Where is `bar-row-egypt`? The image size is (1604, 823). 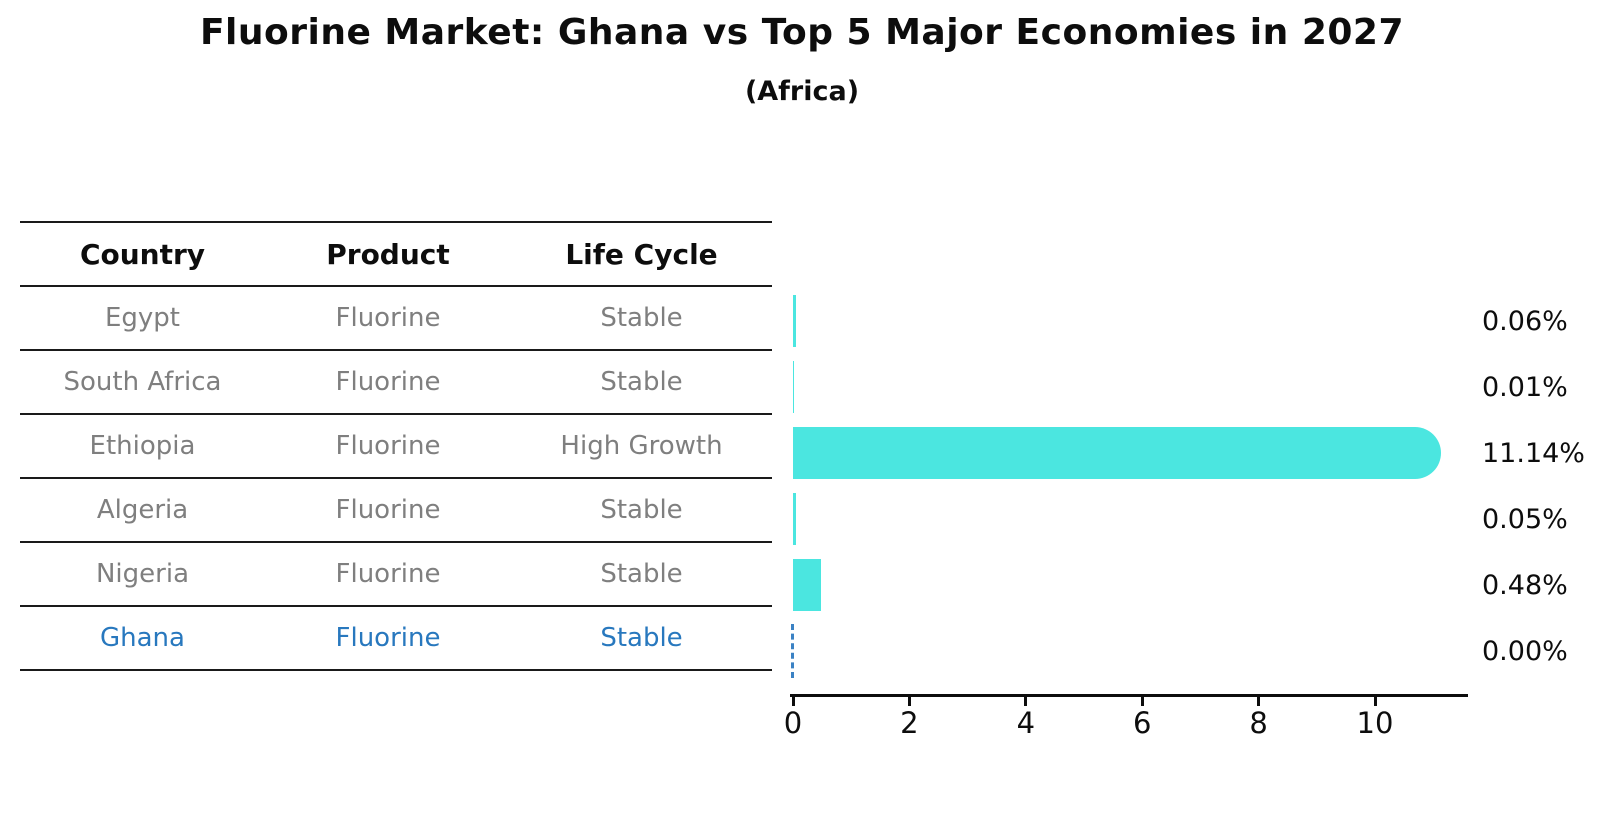
bar-row-egypt is located at coordinates (1133, 321).